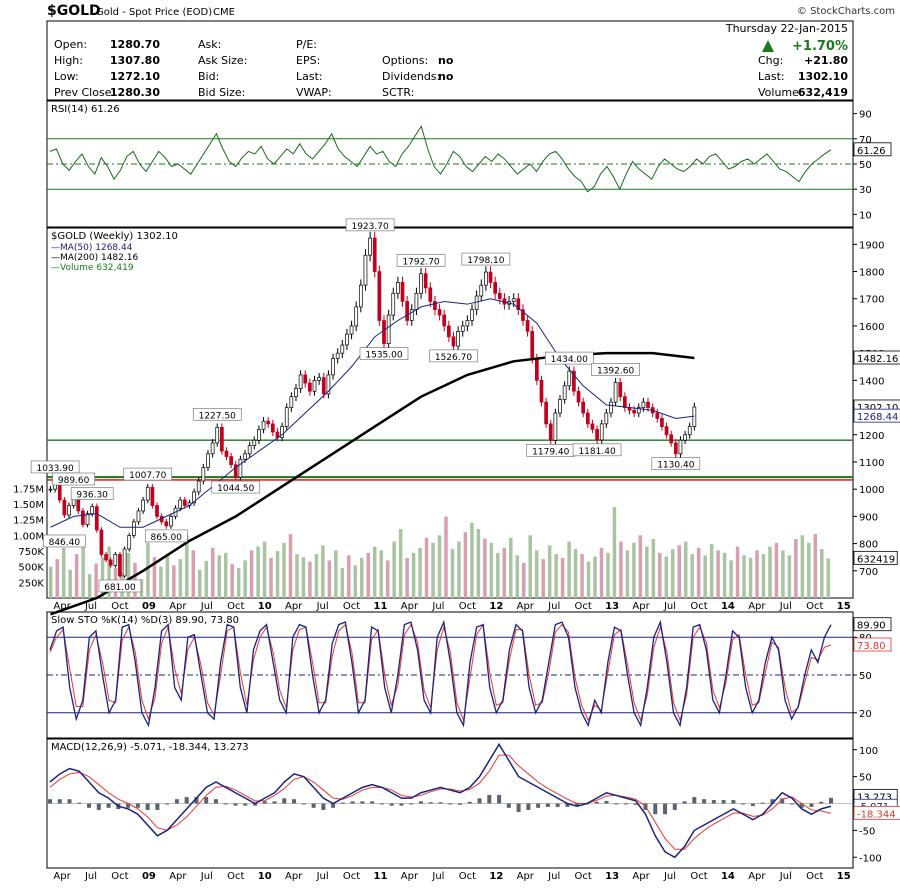 Image resolution: width=900 pixels, height=888 pixels. I want to click on price-annotation: 1179.40, so click(550, 452).